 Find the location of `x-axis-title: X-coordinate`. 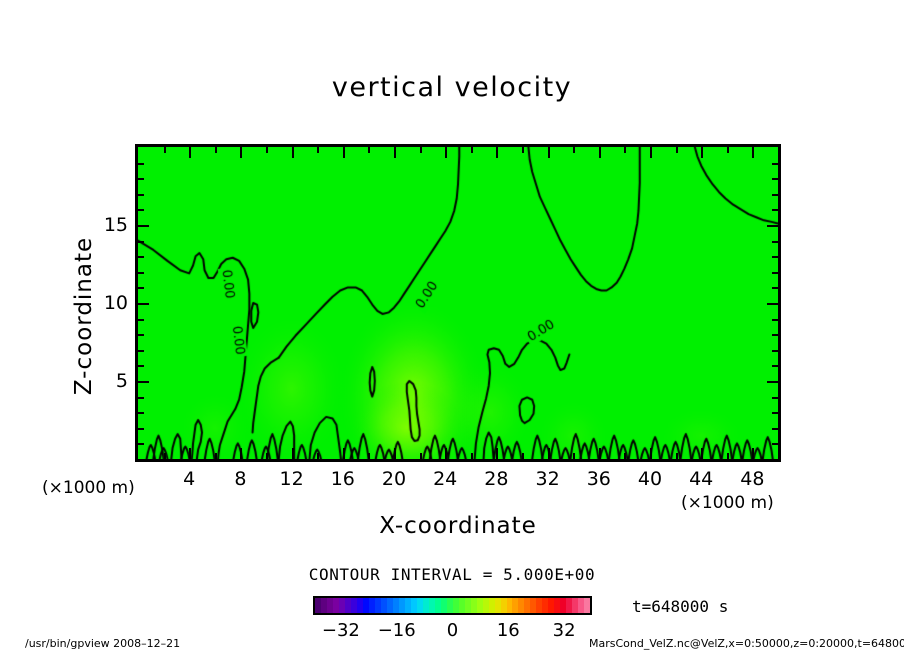

x-axis-title: X-coordinate is located at coordinates (458, 526).